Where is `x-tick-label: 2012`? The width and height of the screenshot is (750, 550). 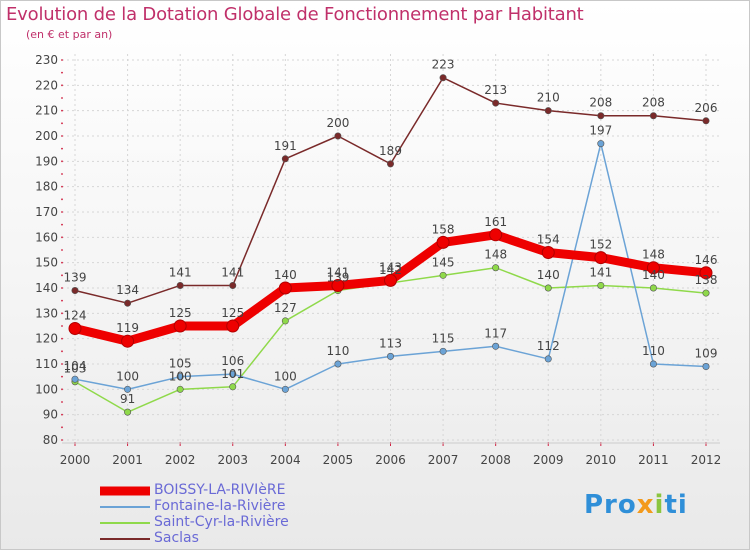 x-tick-label: 2012 is located at coordinates (706, 460).